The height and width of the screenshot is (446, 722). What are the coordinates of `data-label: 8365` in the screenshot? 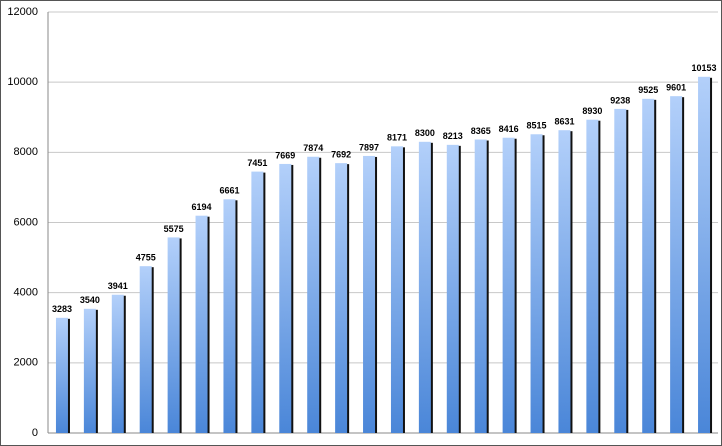 It's located at (481, 131).